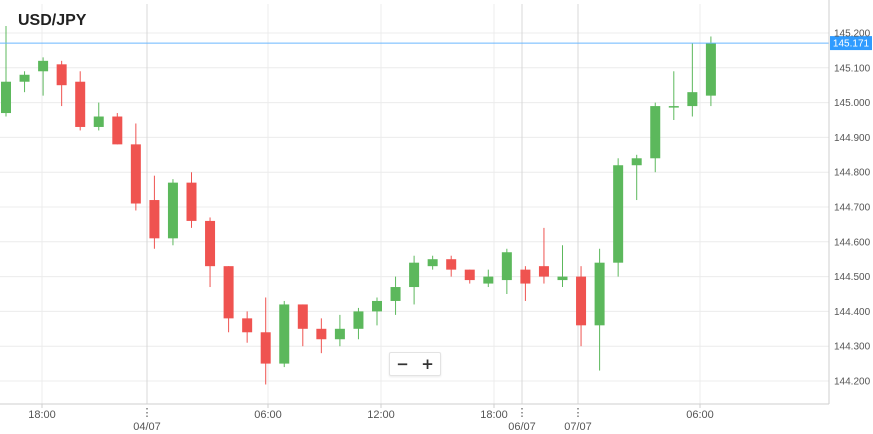 This screenshot has height=434, width=873. What do you see at coordinates (147, 427) in the screenshot?
I see `x-tick-label: 04/07` at bounding box center [147, 427].